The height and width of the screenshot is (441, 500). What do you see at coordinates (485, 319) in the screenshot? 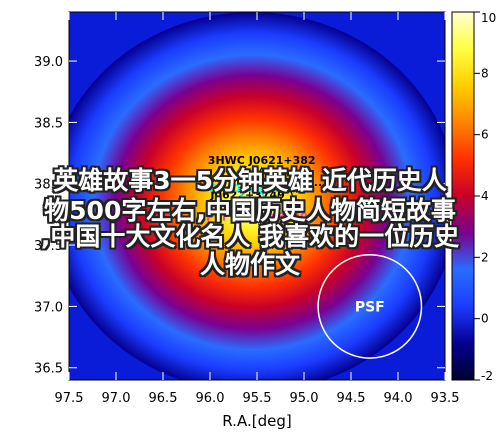
I see `colorbar-tick-label: 0` at bounding box center [485, 319].